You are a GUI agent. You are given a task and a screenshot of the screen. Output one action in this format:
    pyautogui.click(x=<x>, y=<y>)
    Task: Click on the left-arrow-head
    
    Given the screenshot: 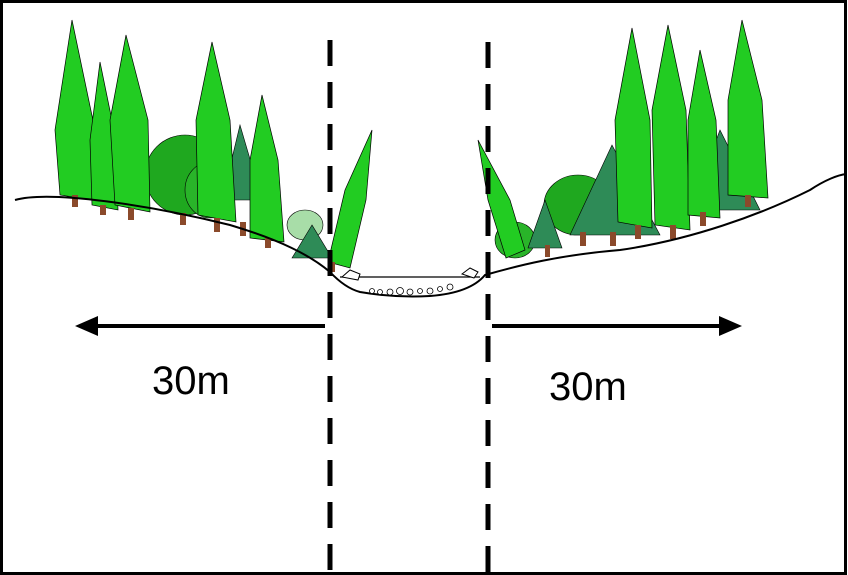 What is the action you would take?
    pyautogui.click(x=86, y=326)
    